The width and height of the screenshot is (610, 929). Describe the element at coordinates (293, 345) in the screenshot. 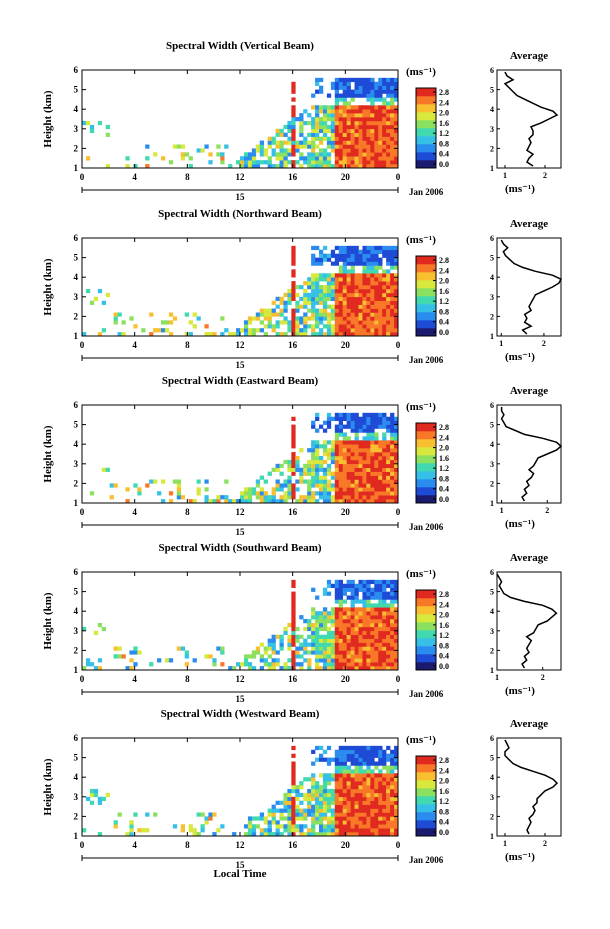

I see `x-tick-label: 16` at that location.